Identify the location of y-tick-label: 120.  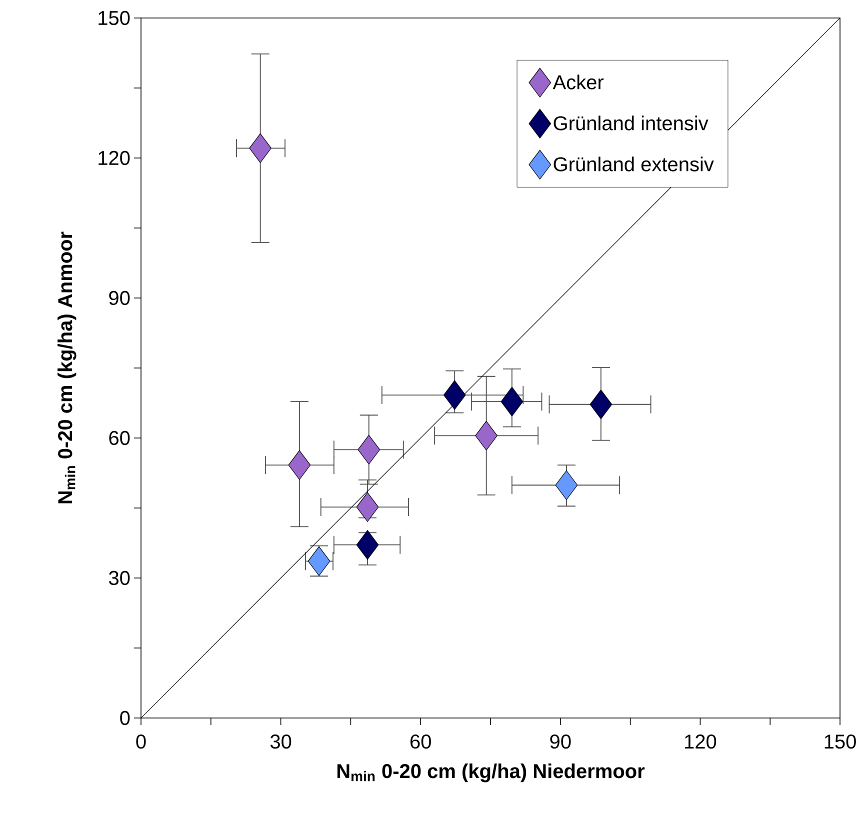
(114, 158).